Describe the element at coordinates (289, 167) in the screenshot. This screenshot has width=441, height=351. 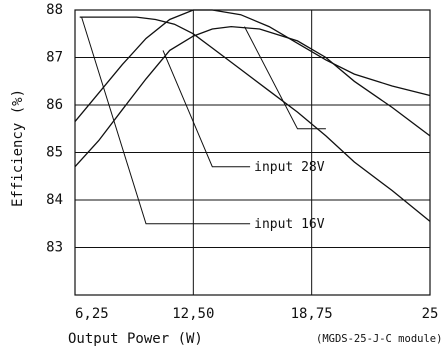
I see `annotation-label: input 28V` at that location.